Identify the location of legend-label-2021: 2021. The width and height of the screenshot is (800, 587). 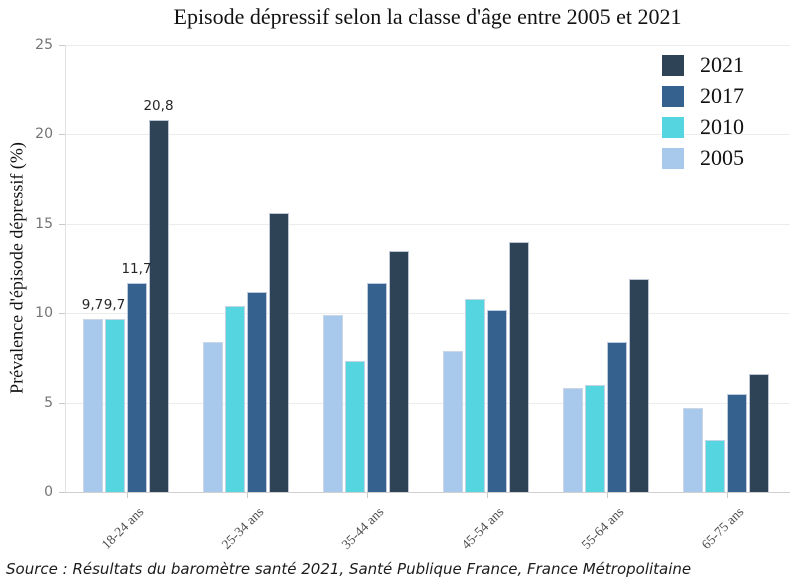
(722, 64).